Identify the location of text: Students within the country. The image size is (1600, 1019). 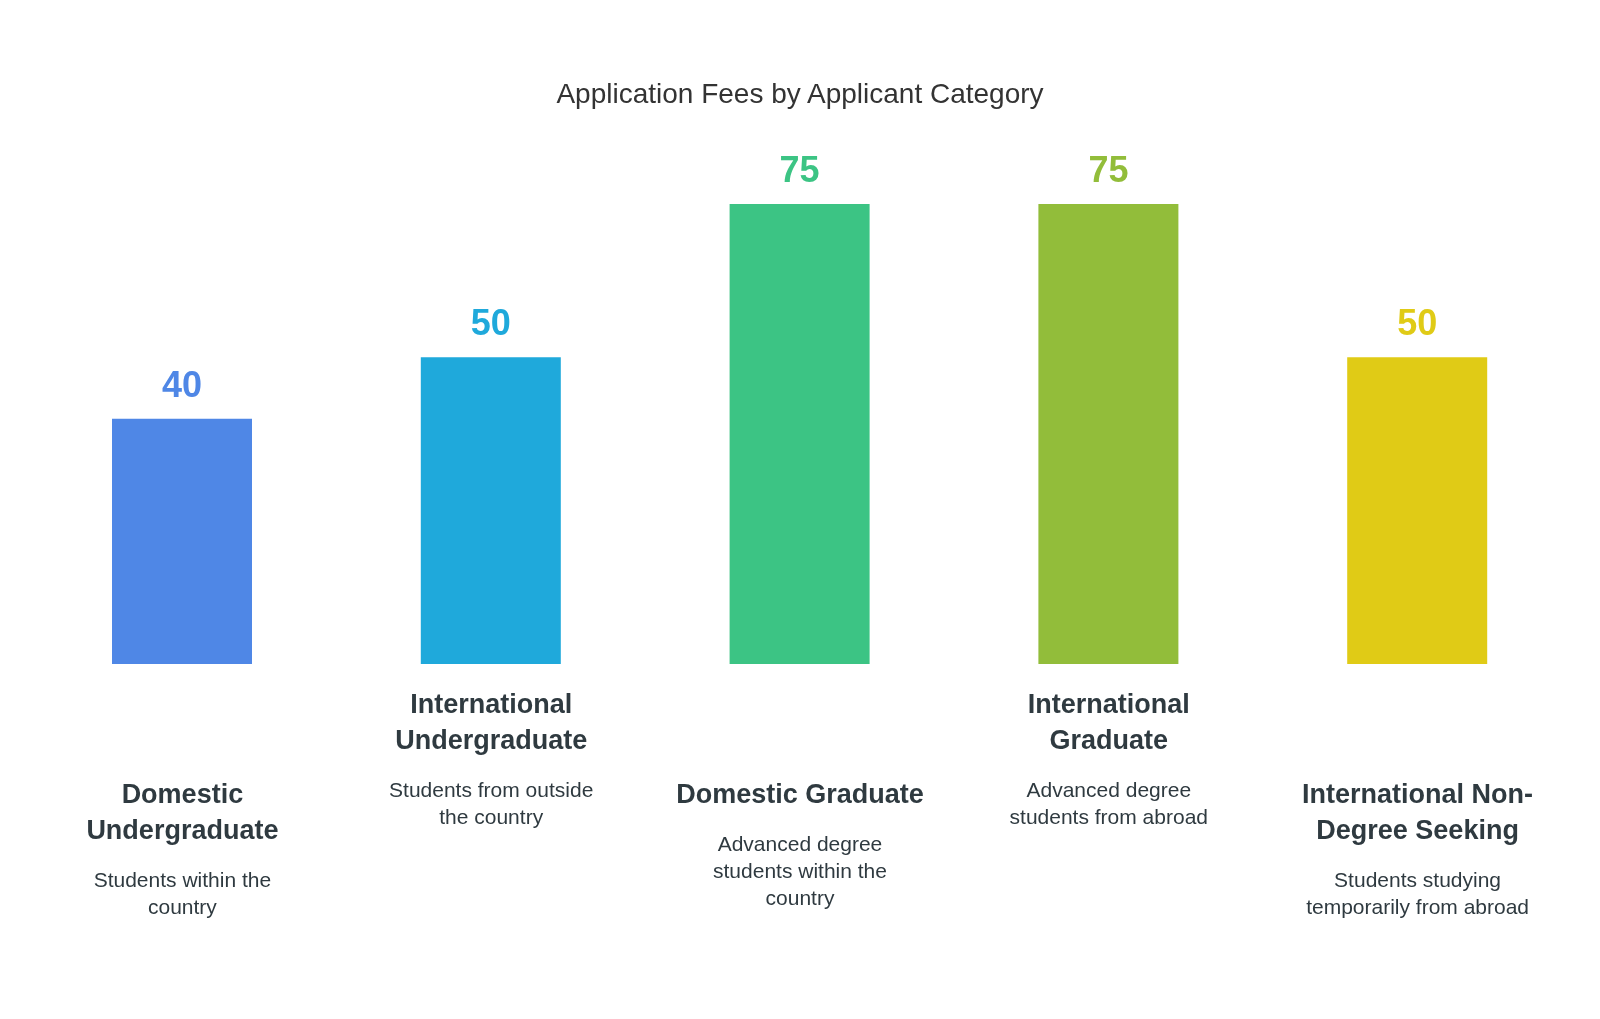
(182, 893).